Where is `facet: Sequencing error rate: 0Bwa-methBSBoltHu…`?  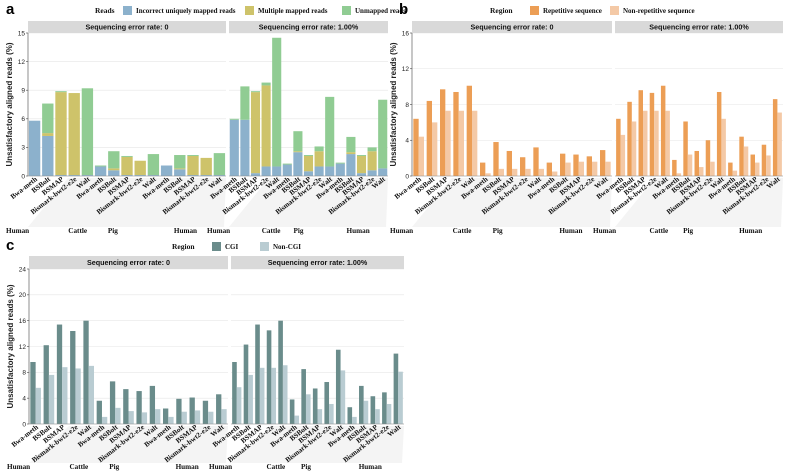
facet: Sequencing error rate: 0Bwa-methBSBoltHu… is located at coordinates (501, 128).